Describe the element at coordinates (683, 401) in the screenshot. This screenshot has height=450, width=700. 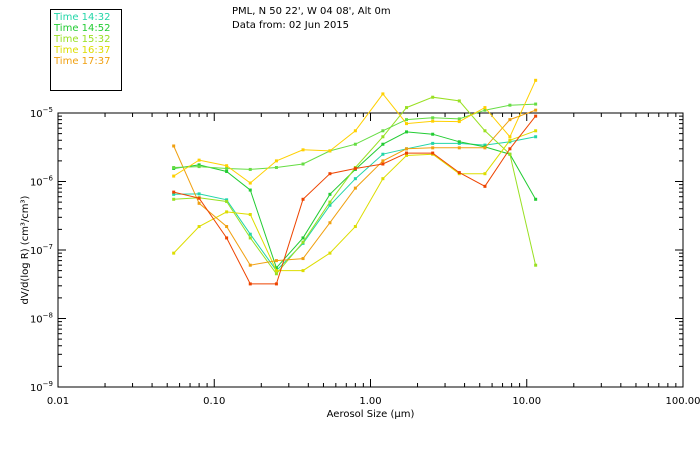
I see `x-tick-label: 100.00` at that location.